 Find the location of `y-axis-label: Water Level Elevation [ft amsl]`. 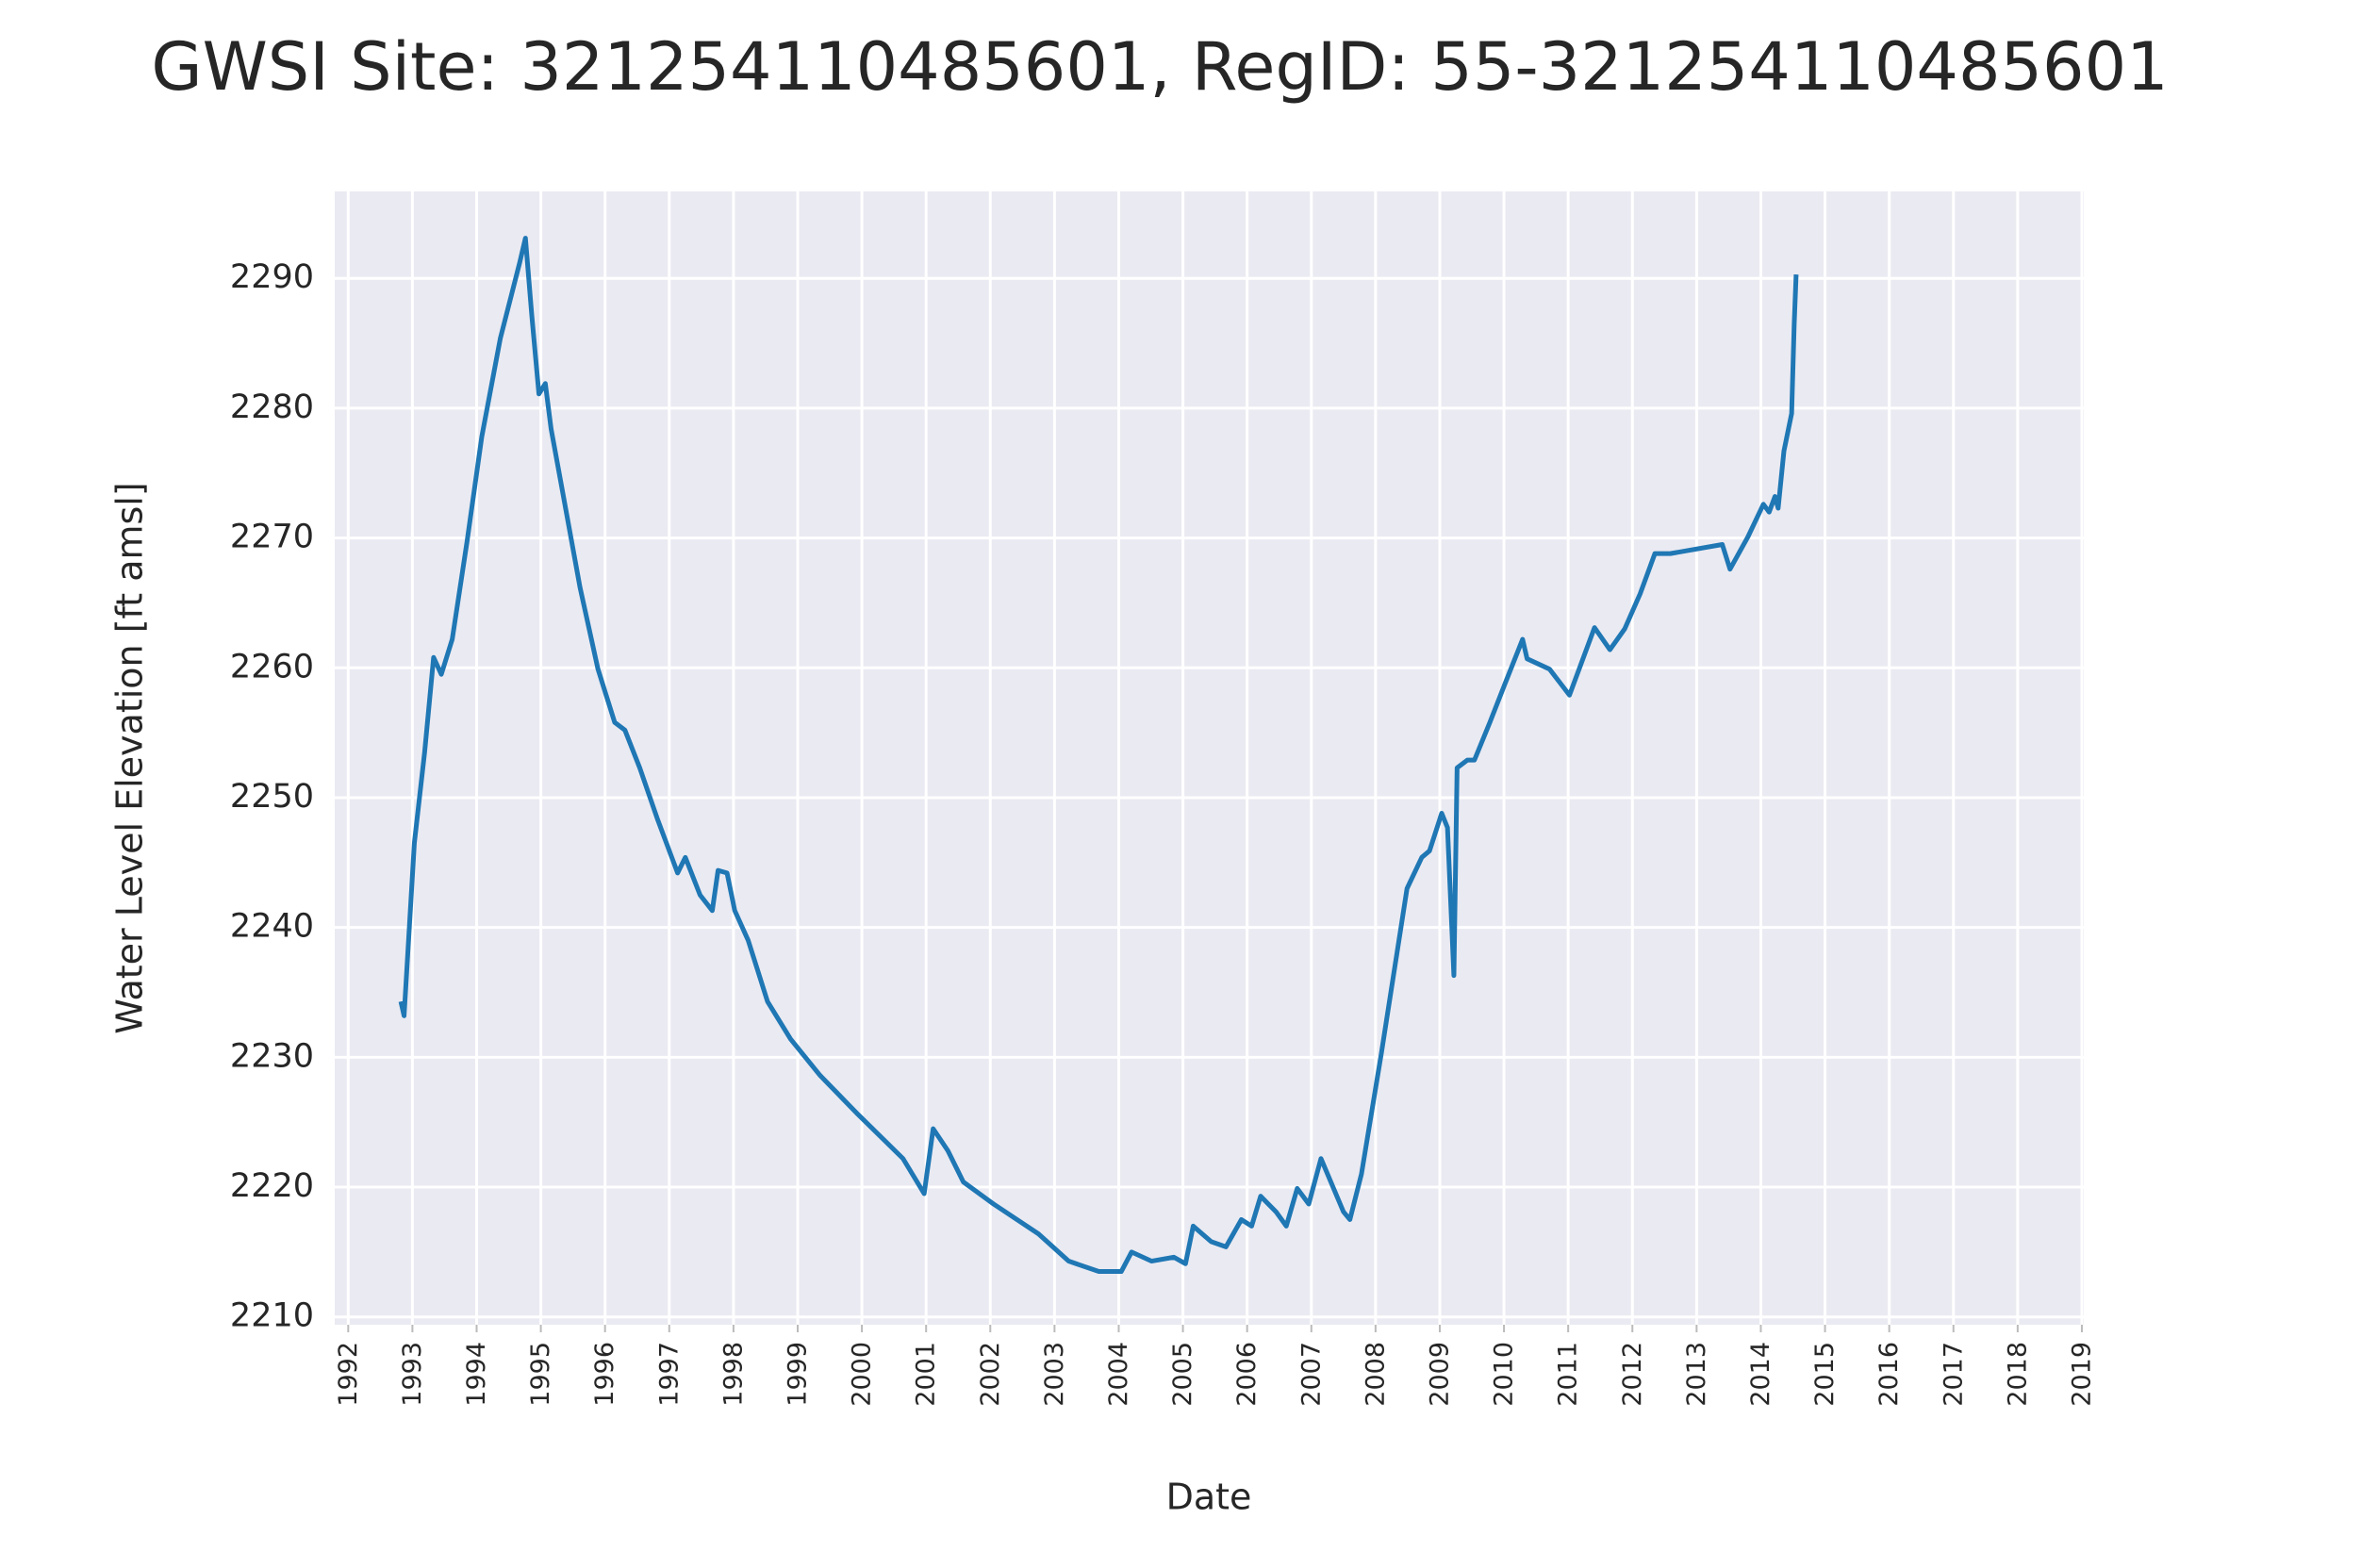

y-axis-label: Water Level Elevation [ft amsl] is located at coordinates (130, 758).